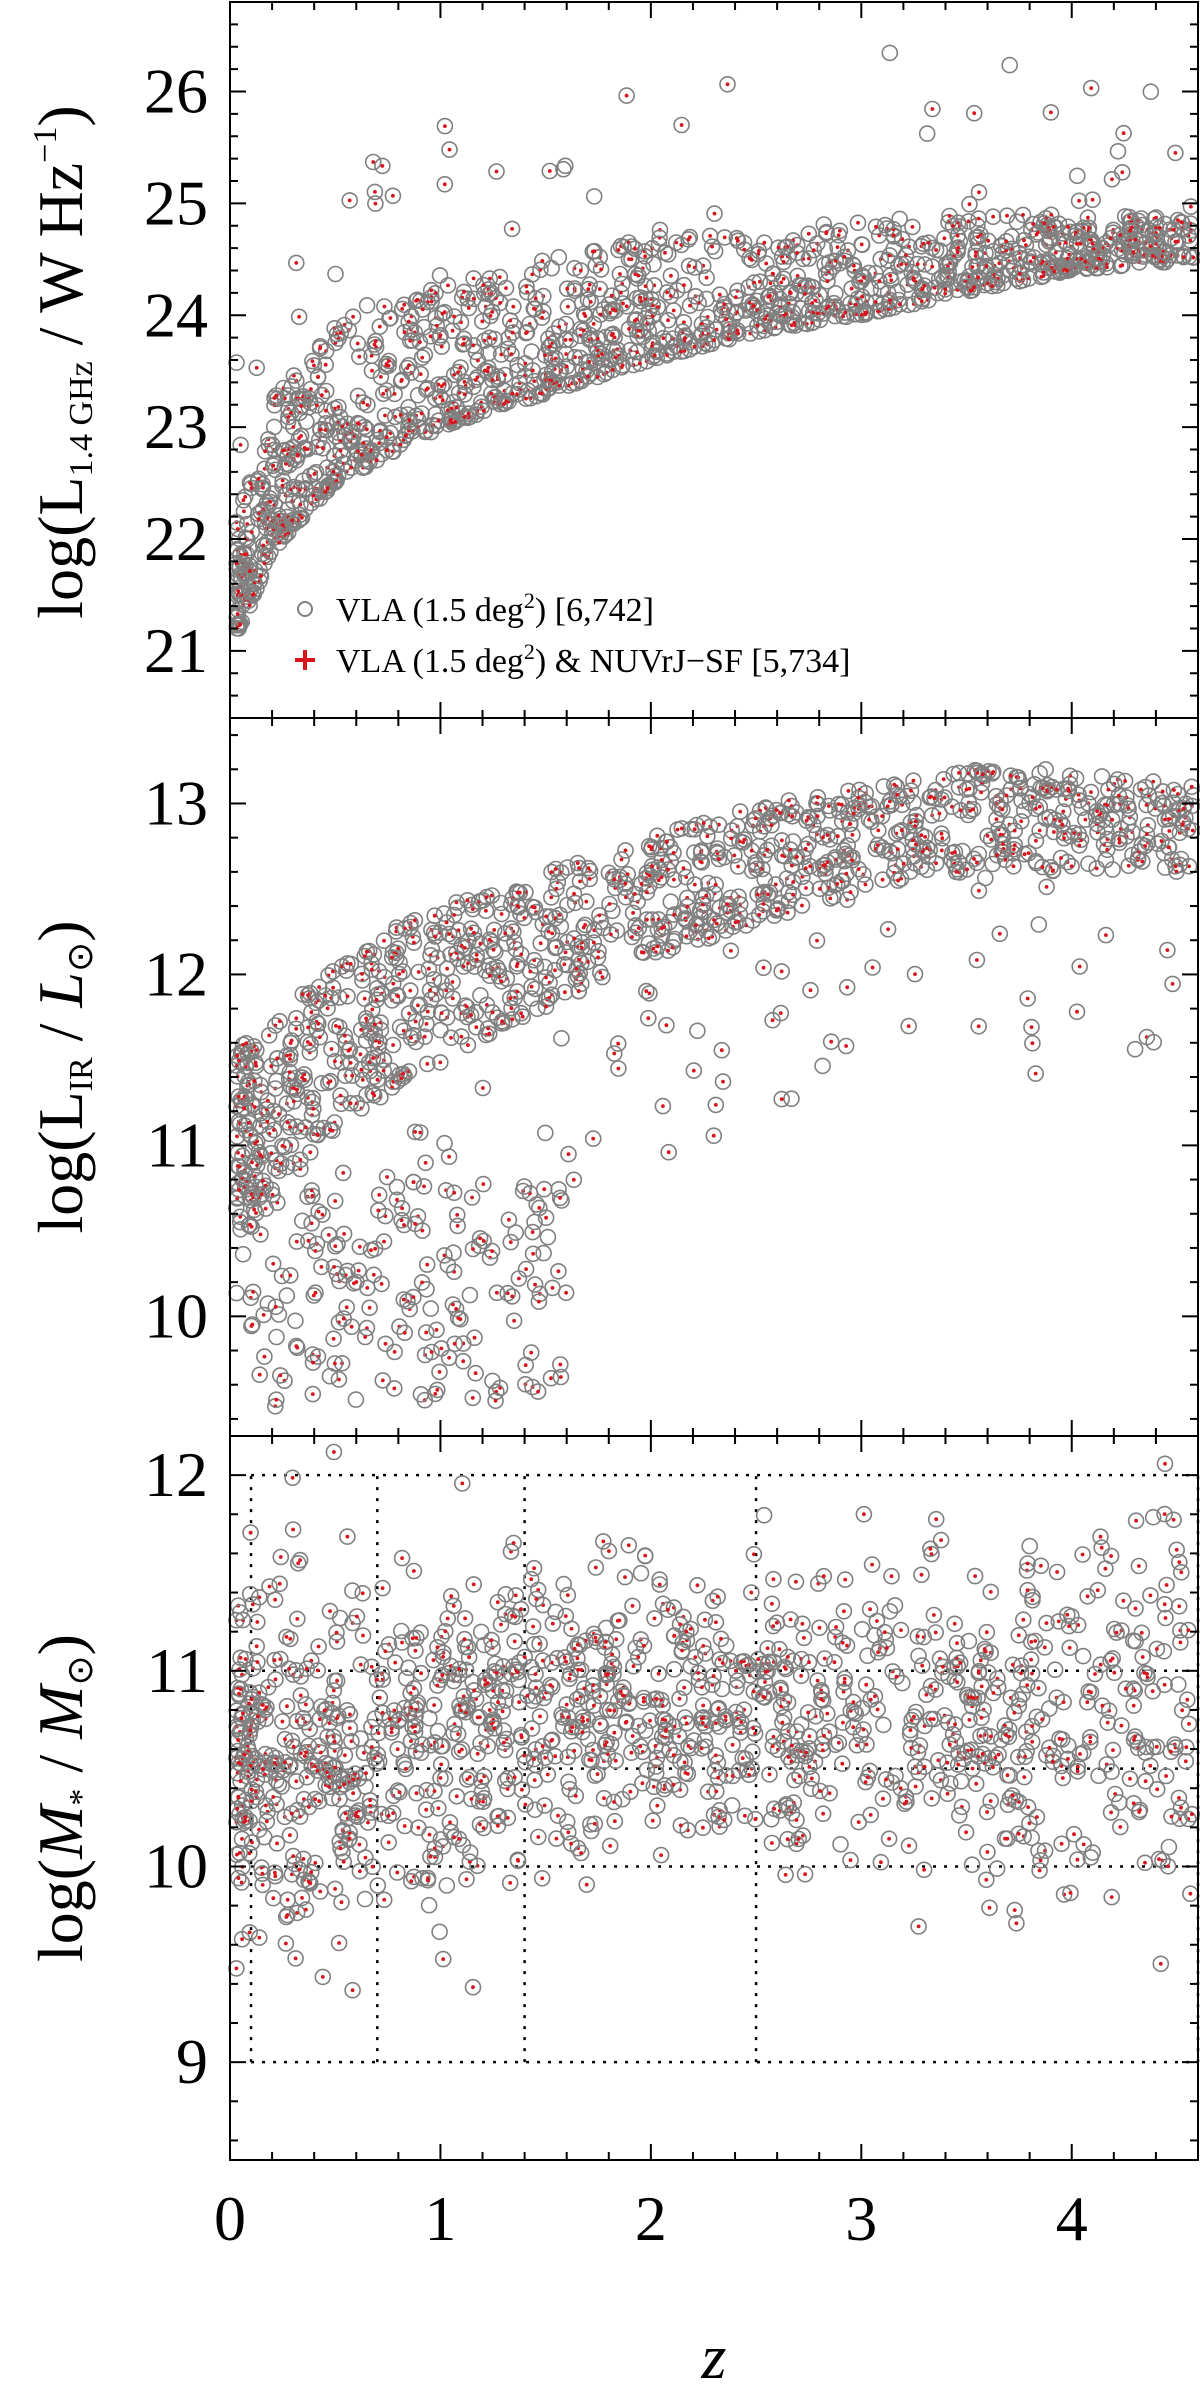 The width and height of the screenshot is (1200, 2390). What do you see at coordinates (60, 115) in the screenshot?
I see `y-axis-label-close: )` at bounding box center [60, 115].